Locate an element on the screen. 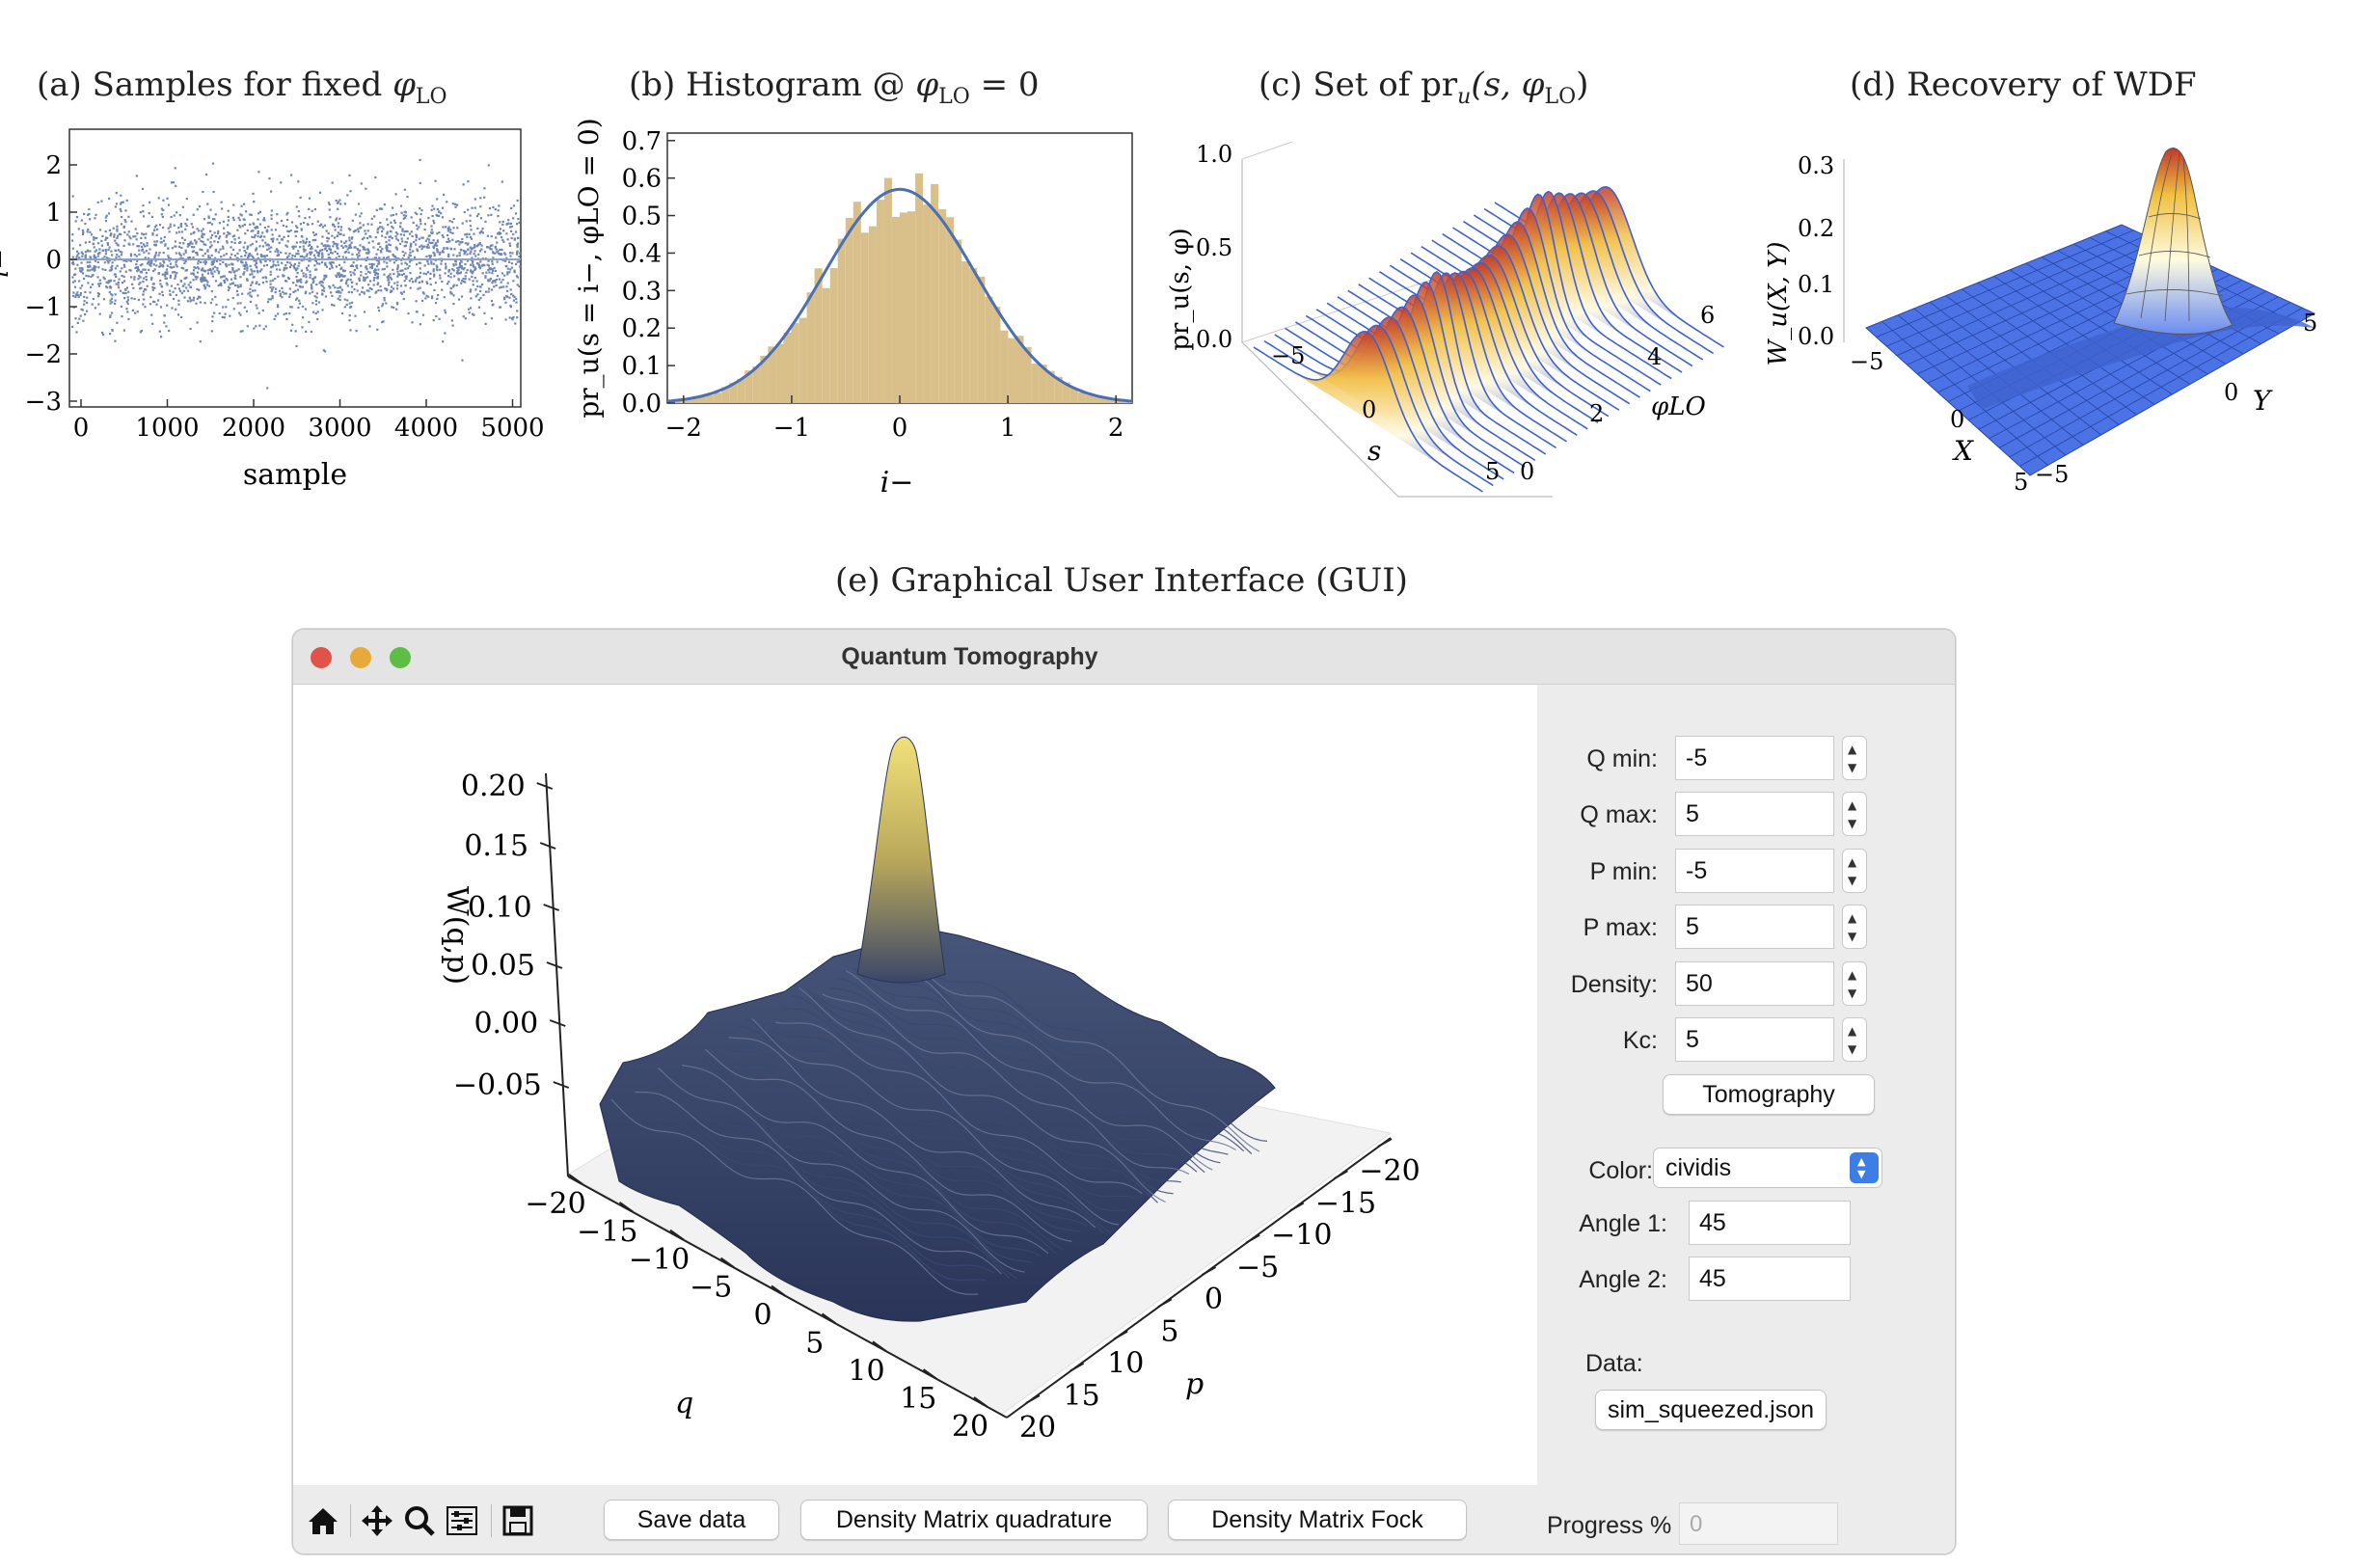 This screenshot has height=1568, width=2355. home-icon is located at coordinates (323, 1520).